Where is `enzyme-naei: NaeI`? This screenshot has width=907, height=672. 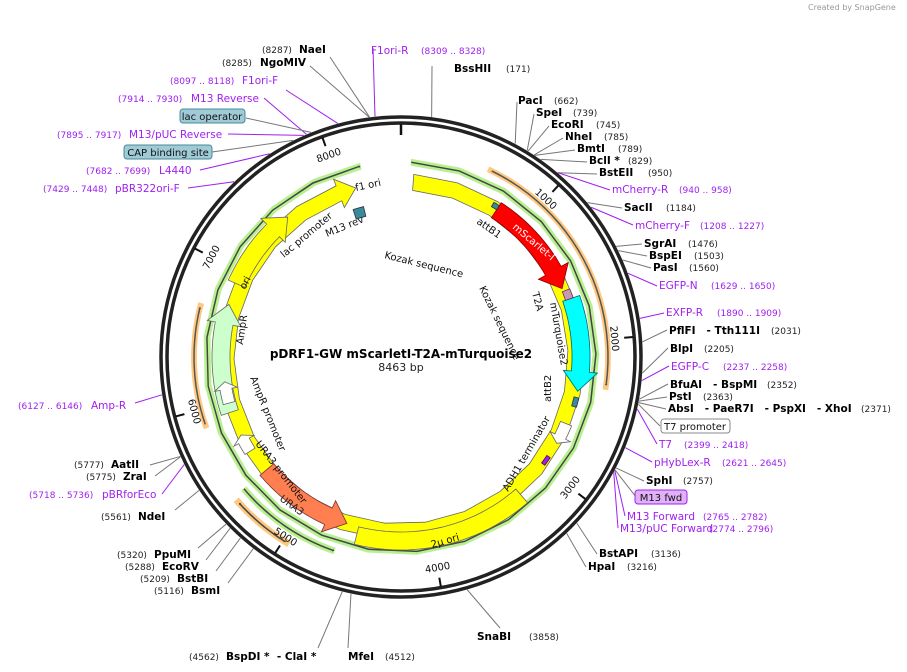
enzyme-naei: NaeI is located at coordinates (312, 50).